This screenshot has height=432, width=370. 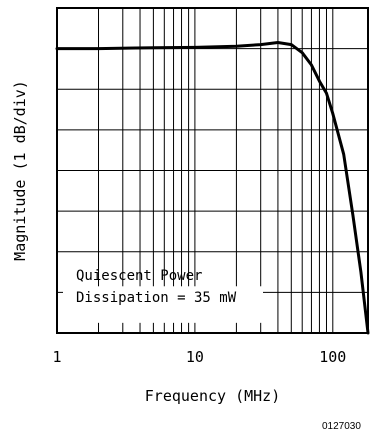 What do you see at coordinates (56, 357) in the screenshot?
I see `x-tick-label: 1` at bounding box center [56, 357].